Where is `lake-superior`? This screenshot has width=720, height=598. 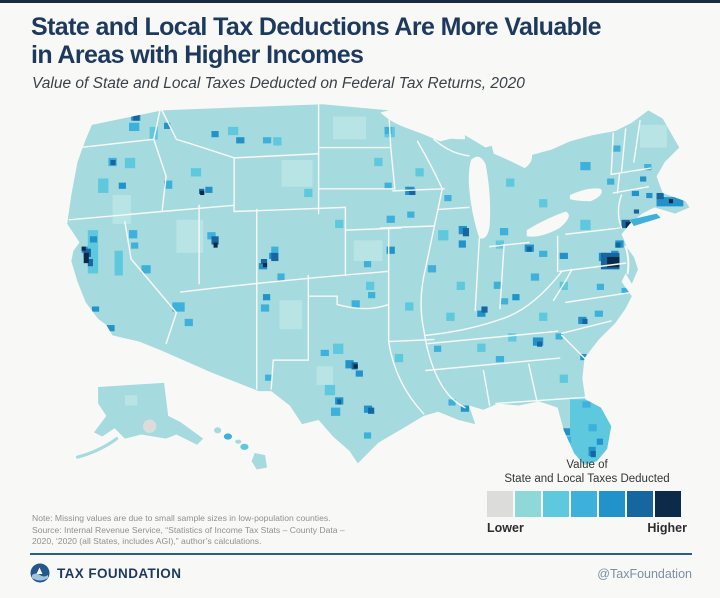 lake-superior is located at coordinates (423, 124).